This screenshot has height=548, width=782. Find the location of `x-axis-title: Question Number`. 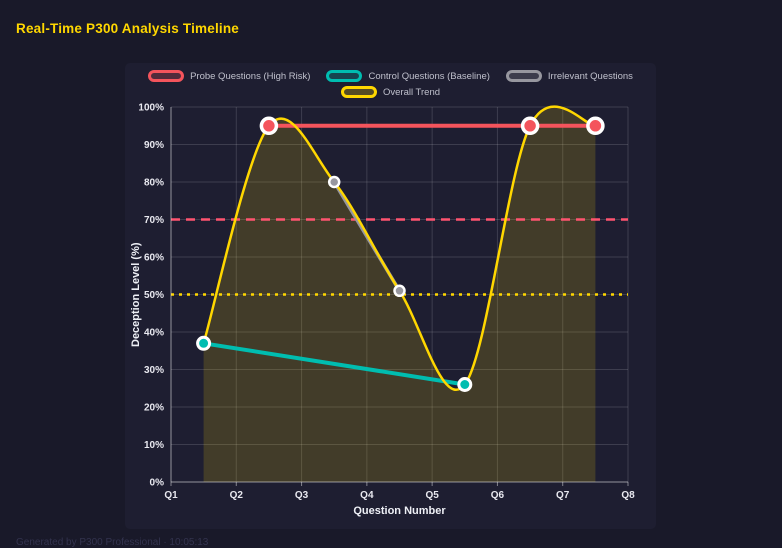

x-axis-title: Question Number is located at coordinates (399, 511).